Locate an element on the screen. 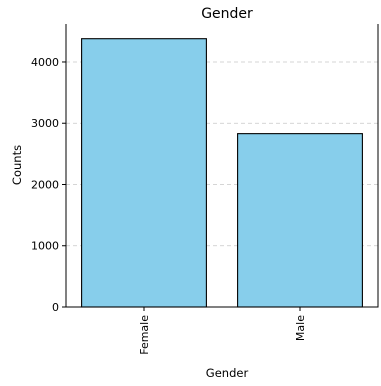  y-tick-label: 1000 is located at coordinates (45, 246).